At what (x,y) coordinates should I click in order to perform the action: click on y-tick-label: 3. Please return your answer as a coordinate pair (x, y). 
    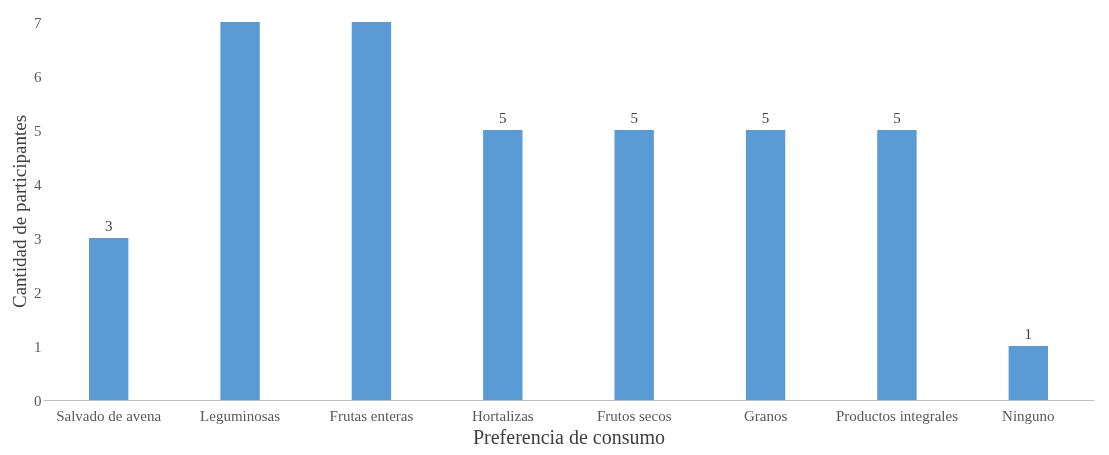
    Looking at the image, I should click on (38, 238).